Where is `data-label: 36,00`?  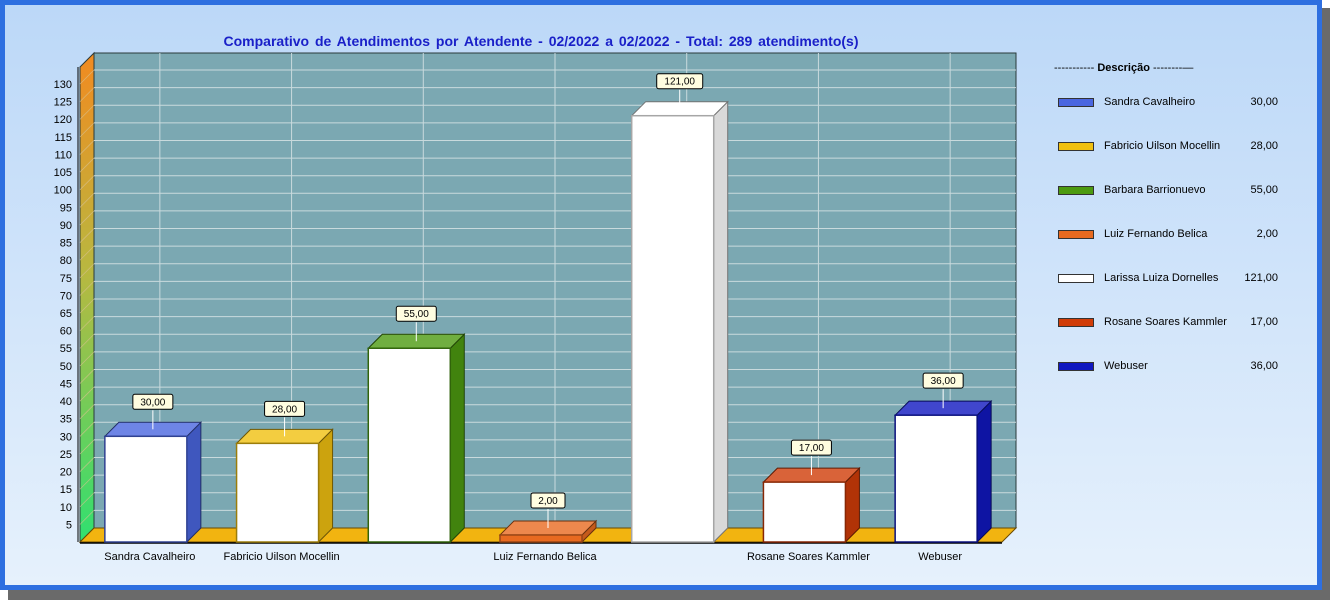
data-label: 36,00 is located at coordinates (943, 381).